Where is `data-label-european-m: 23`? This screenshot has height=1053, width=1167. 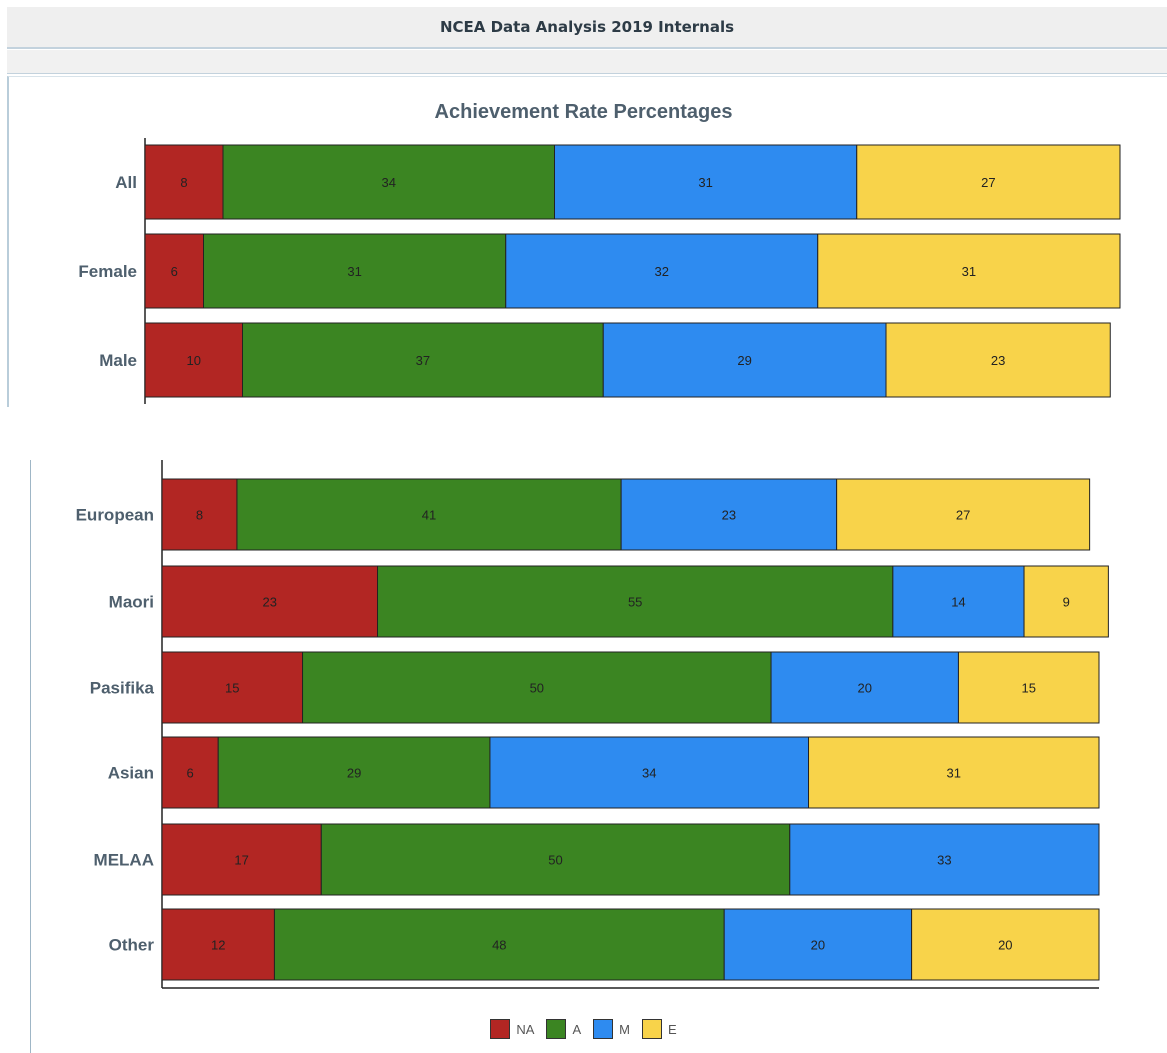
data-label-european-m: 23 is located at coordinates (729, 515).